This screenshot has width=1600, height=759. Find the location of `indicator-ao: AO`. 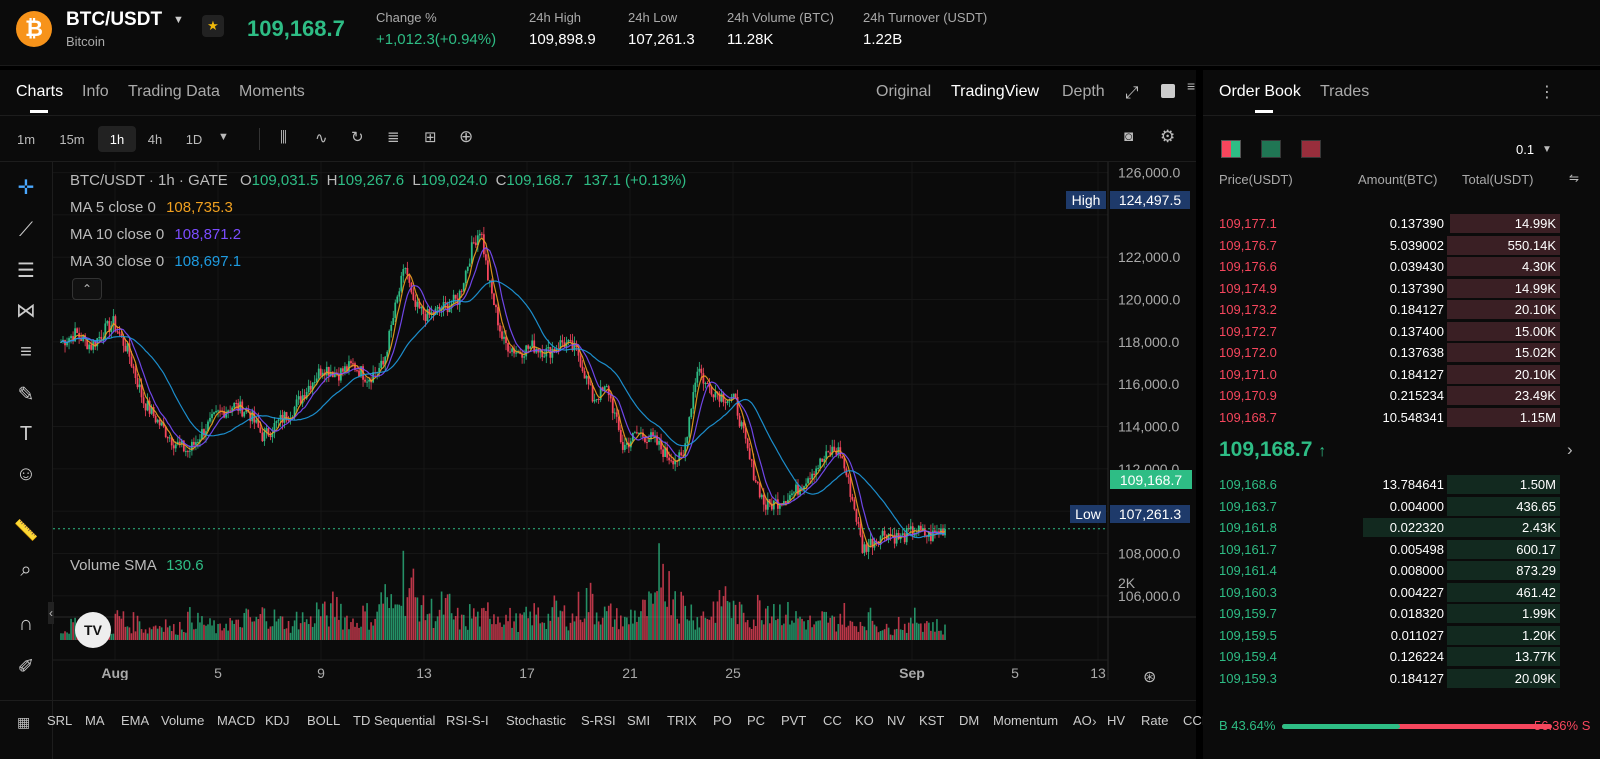

indicator-ao: AO is located at coordinates (1082, 720).